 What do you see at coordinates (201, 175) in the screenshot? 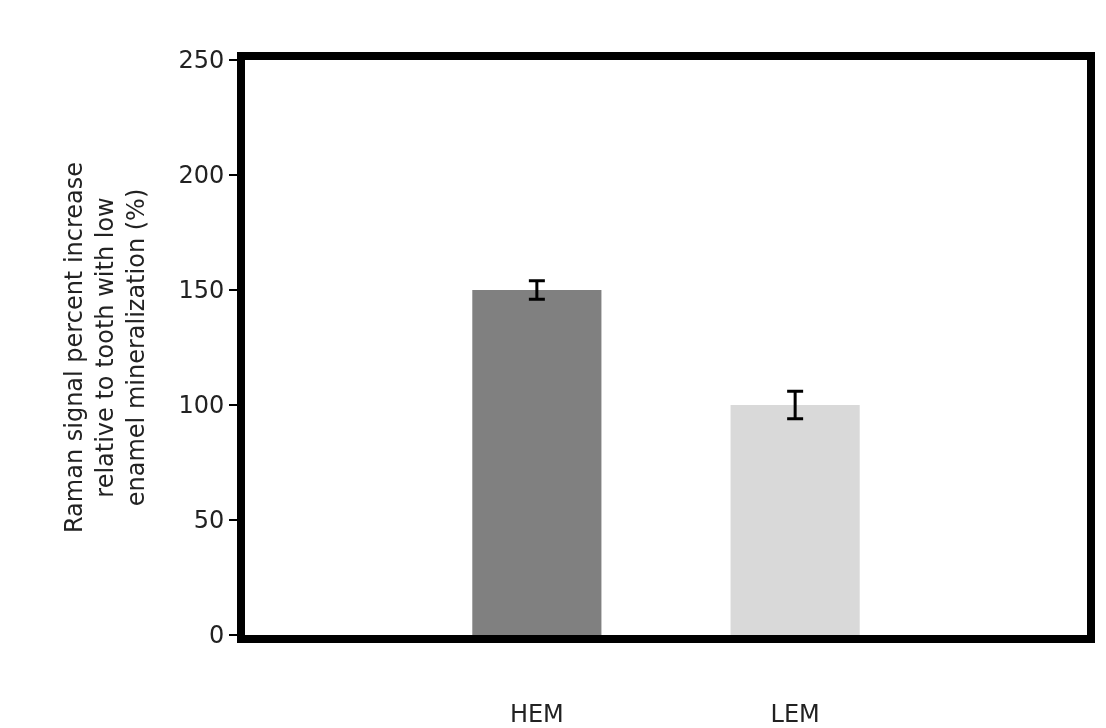
I see `y-tick-label: 200` at bounding box center [201, 175].